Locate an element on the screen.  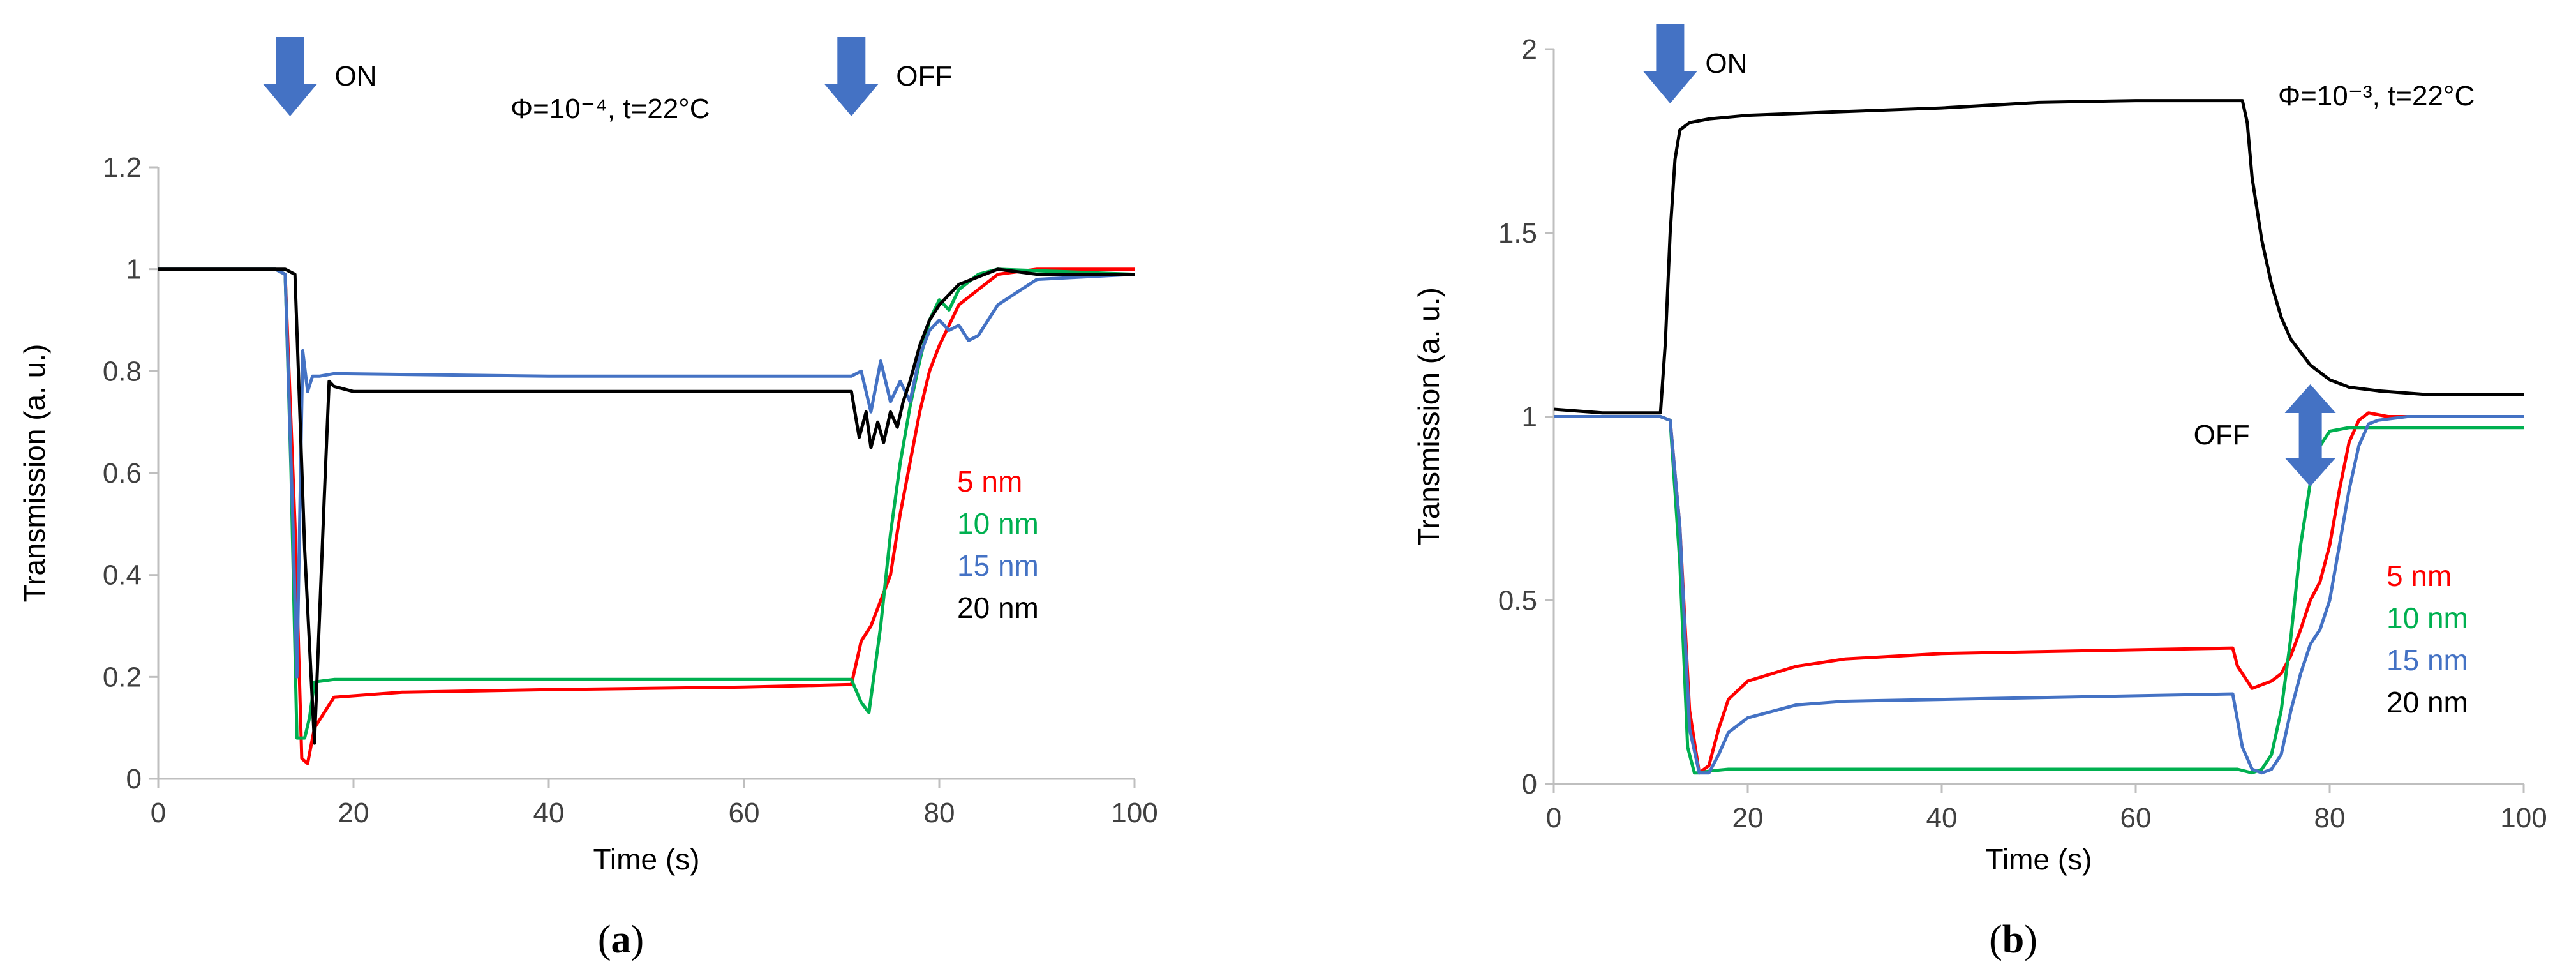
series-line-10-nm is located at coordinates (2039, 595).